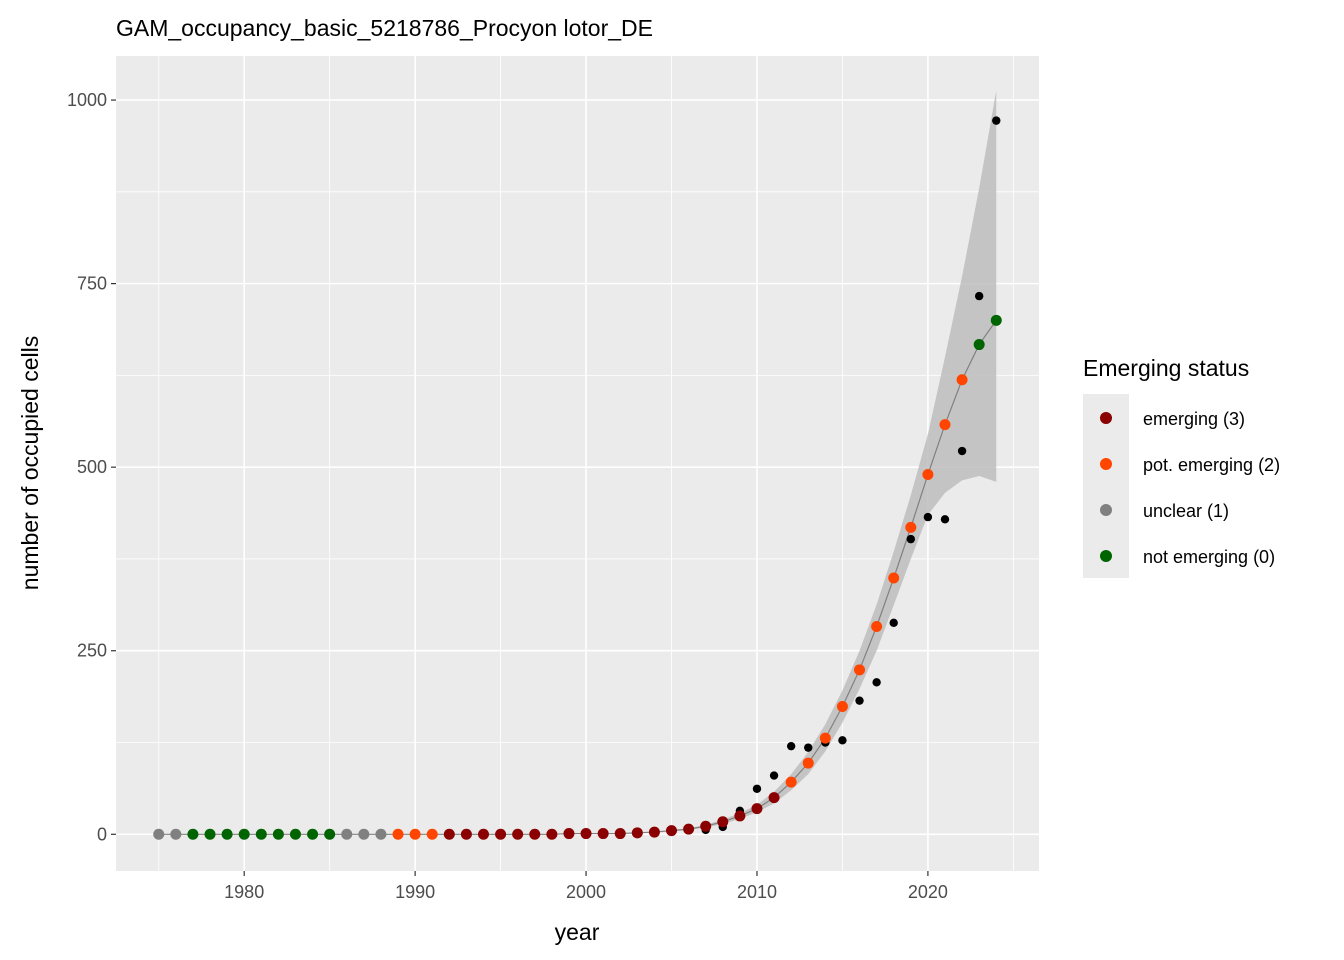  What do you see at coordinates (92, 651) in the screenshot?
I see `y-tick-label: 250` at bounding box center [92, 651].